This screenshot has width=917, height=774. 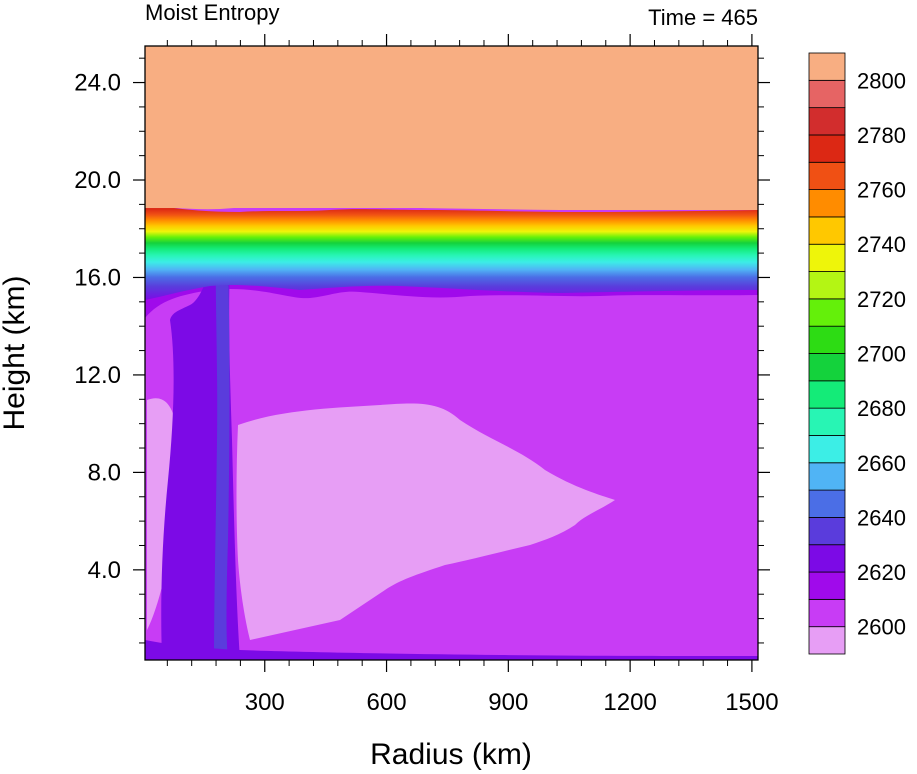 I want to click on y-axis-label: Height (km), so click(x=15, y=352).